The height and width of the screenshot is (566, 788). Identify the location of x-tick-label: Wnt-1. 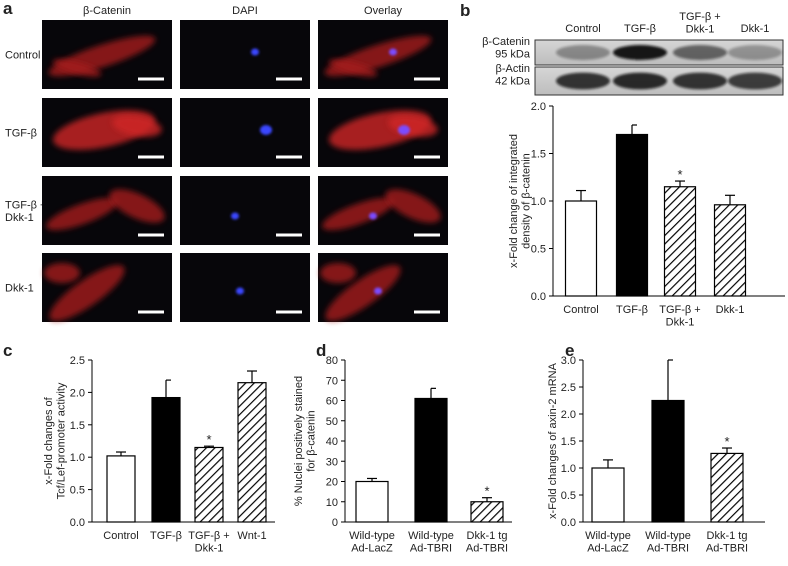
(251, 536).